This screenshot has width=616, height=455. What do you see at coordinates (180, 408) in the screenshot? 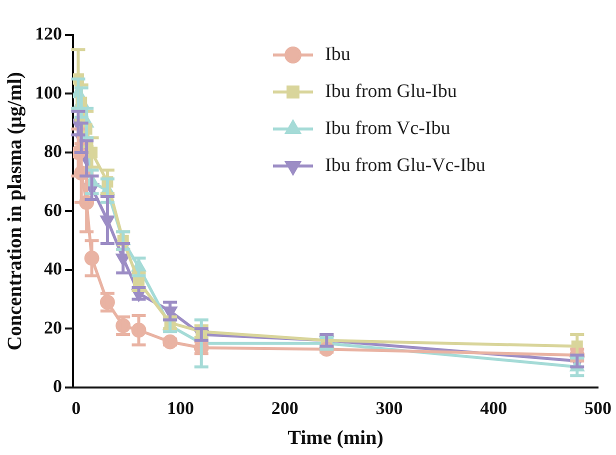
I see `x-tick-label: 100` at bounding box center [180, 408].